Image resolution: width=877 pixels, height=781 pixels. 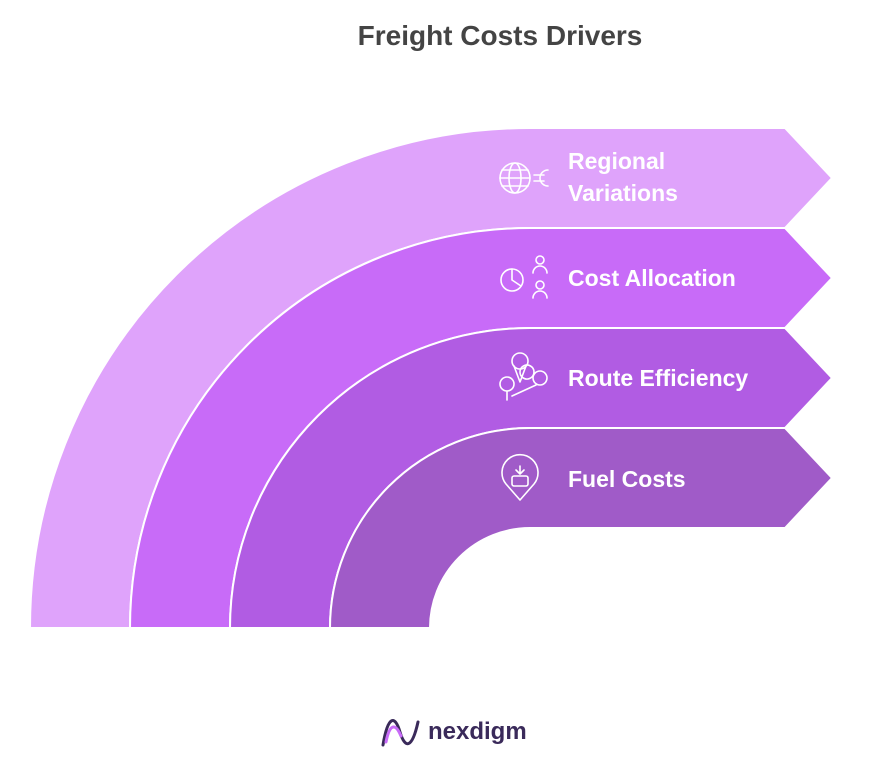 What do you see at coordinates (658, 378) in the screenshot?
I see `item-label: Route Efficiency` at bounding box center [658, 378].